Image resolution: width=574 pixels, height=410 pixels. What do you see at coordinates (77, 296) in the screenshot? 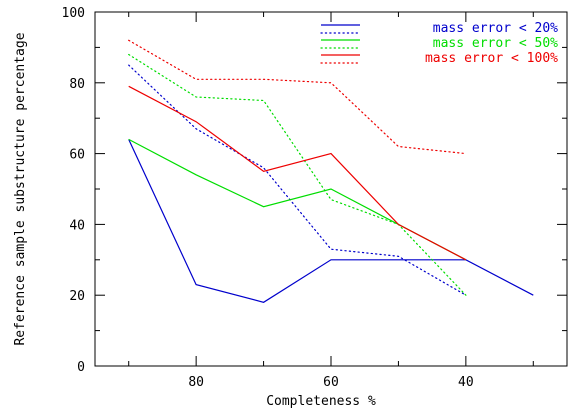
I see `y-tick-label: 20` at bounding box center [77, 296].